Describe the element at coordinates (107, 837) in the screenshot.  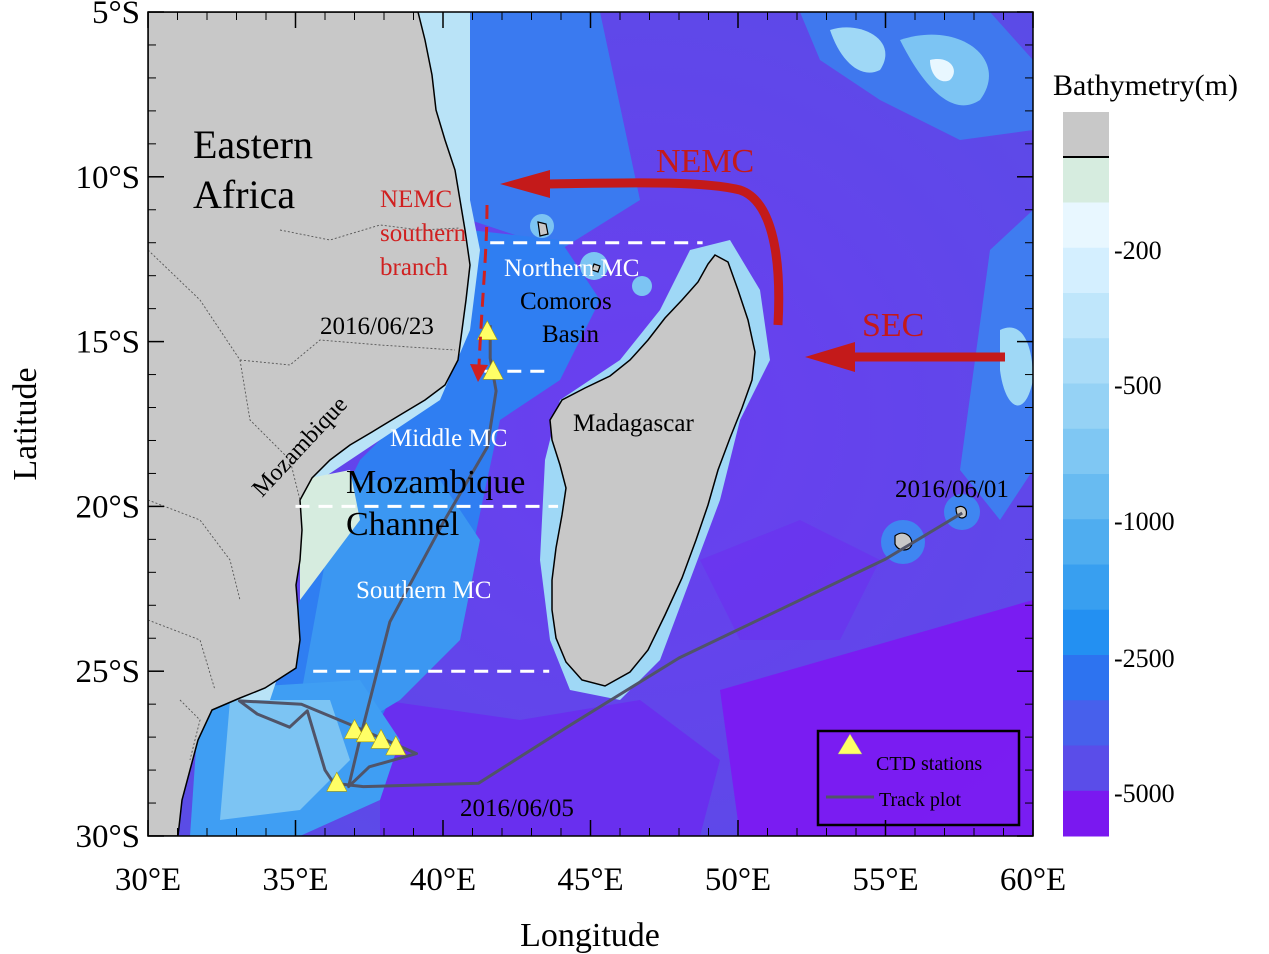
I see `y-tick-label: 30°S` at that location.